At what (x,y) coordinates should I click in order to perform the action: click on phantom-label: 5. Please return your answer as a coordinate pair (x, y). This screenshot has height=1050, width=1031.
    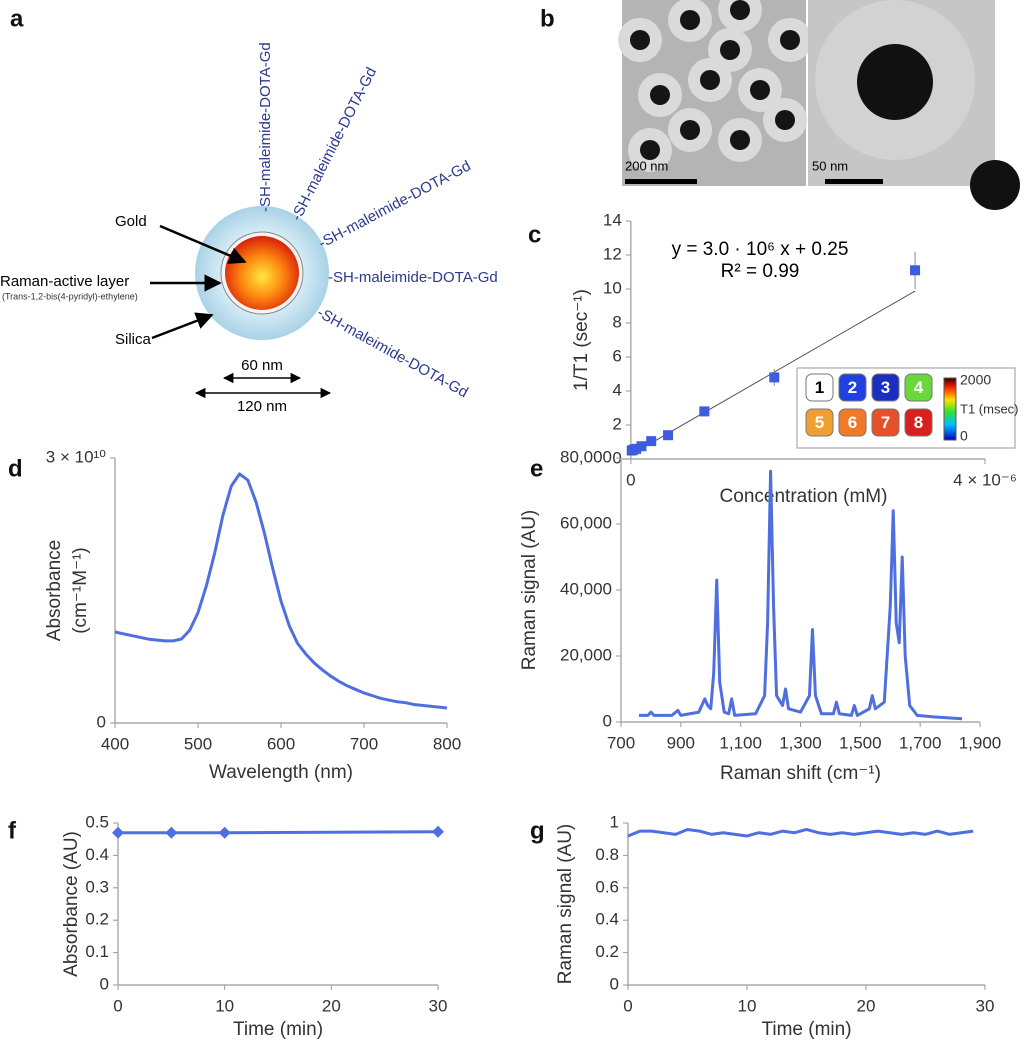
    Looking at the image, I should click on (819, 422).